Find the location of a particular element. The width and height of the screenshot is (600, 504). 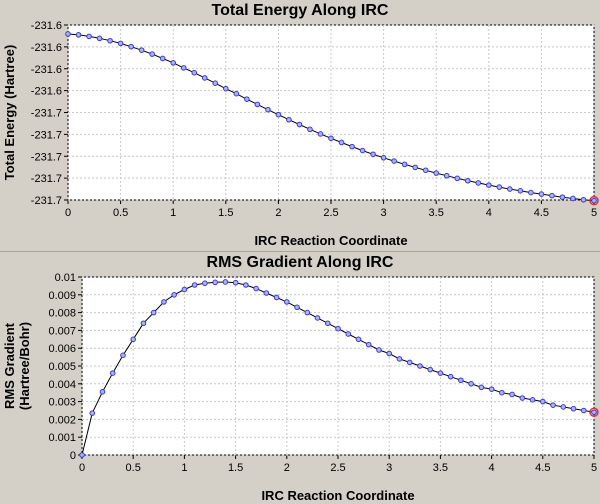

y-tick-label: 0.005 is located at coordinates (62, 367).